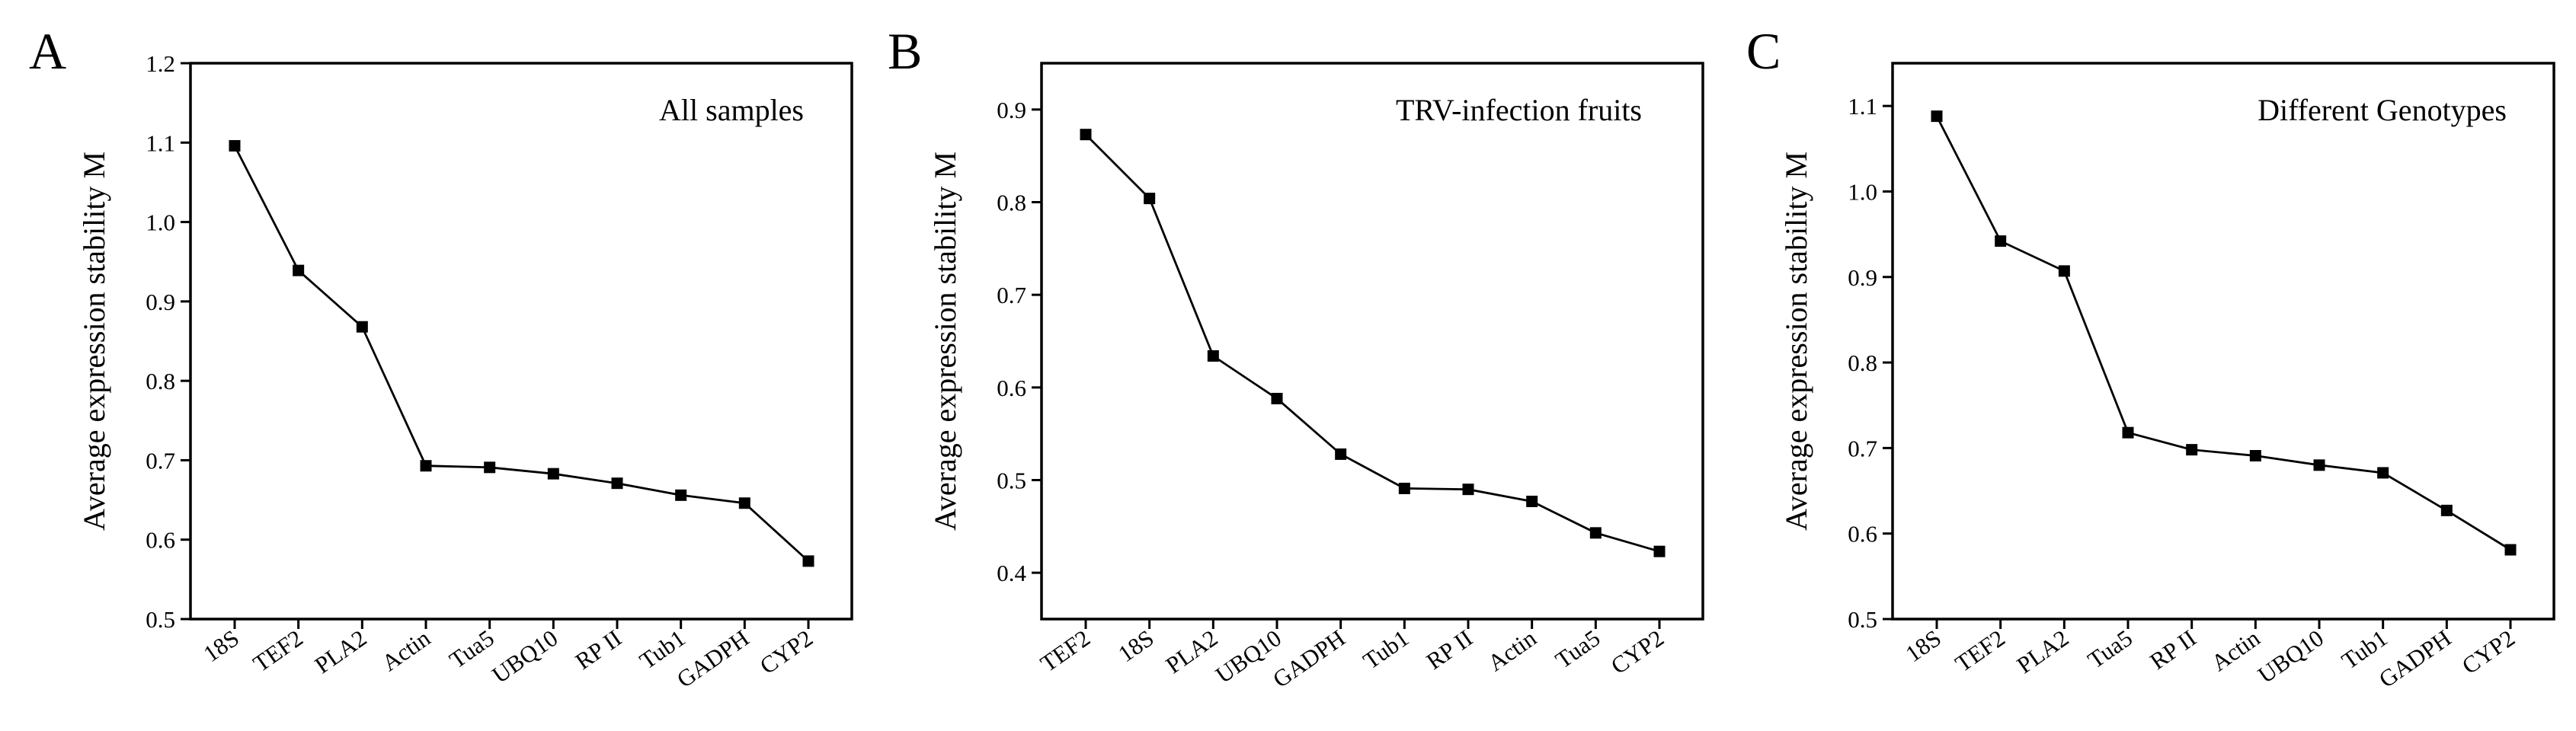 This screenshot has height=731, width=2576. I want to click on series-line-a, so click(521, 353).